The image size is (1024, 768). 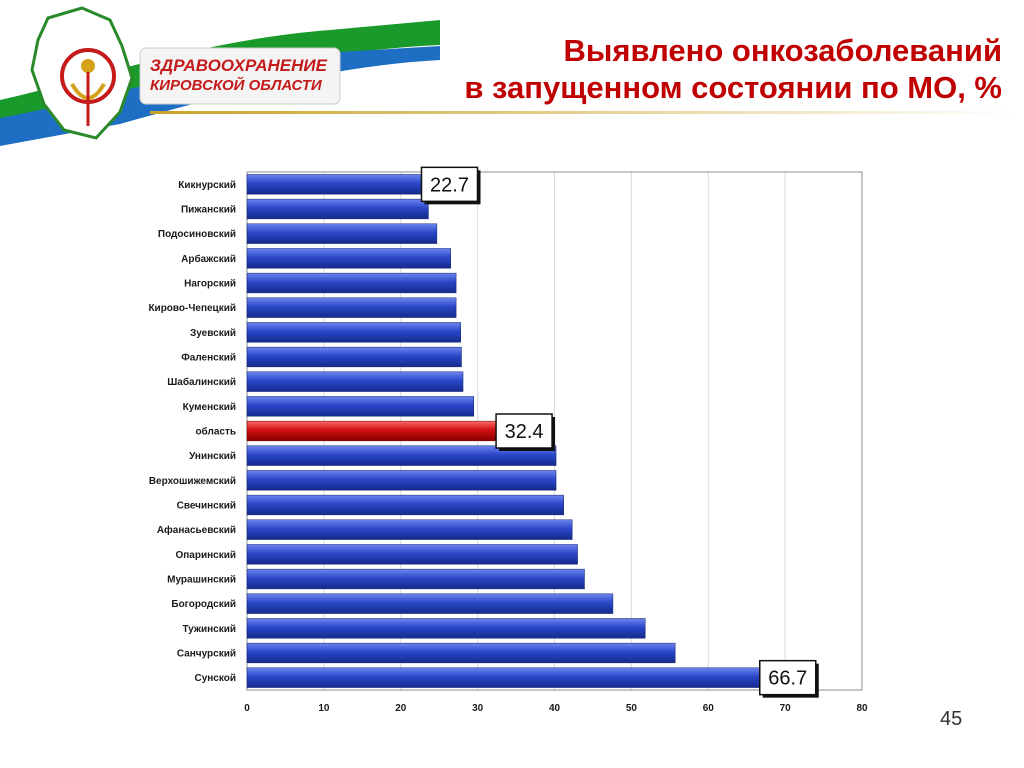 I want to click on x-axis-ticks: 0 10 20 30 40 50 60 70 80, so click(x=556, y=708).